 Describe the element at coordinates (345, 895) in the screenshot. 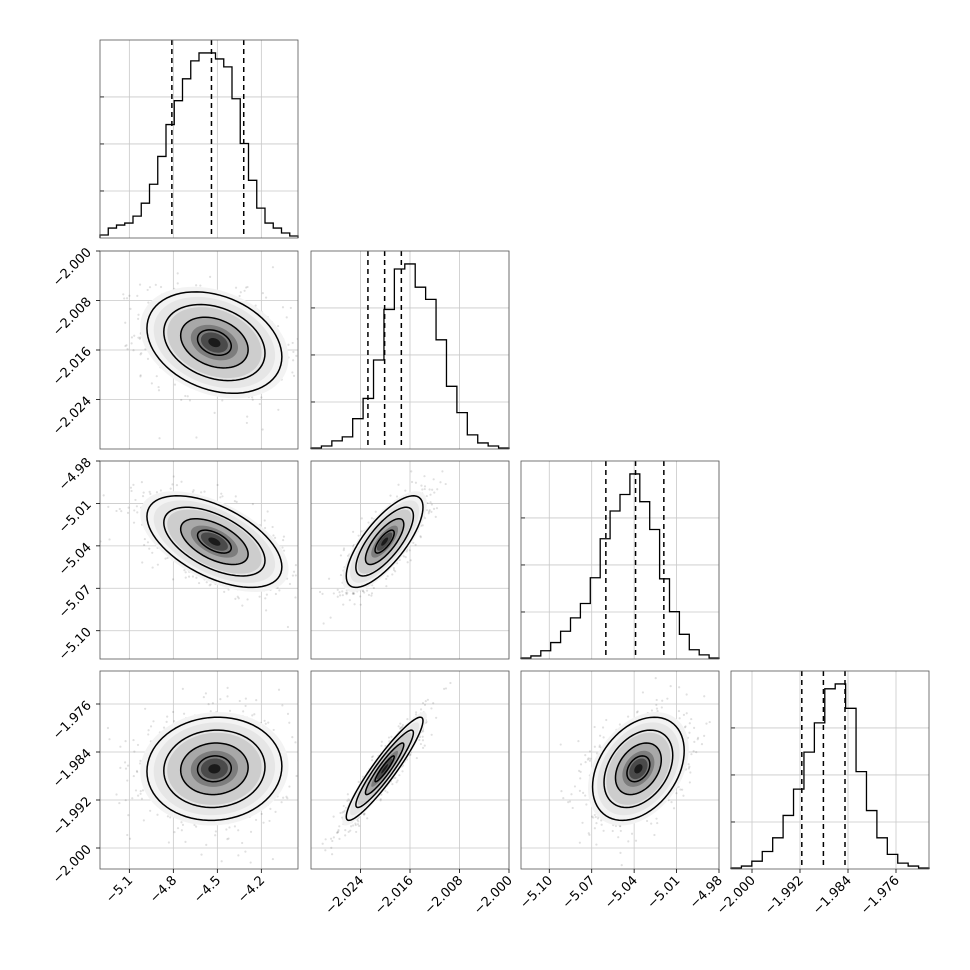

I see `x-tick-label-2: −2.024` at that location.